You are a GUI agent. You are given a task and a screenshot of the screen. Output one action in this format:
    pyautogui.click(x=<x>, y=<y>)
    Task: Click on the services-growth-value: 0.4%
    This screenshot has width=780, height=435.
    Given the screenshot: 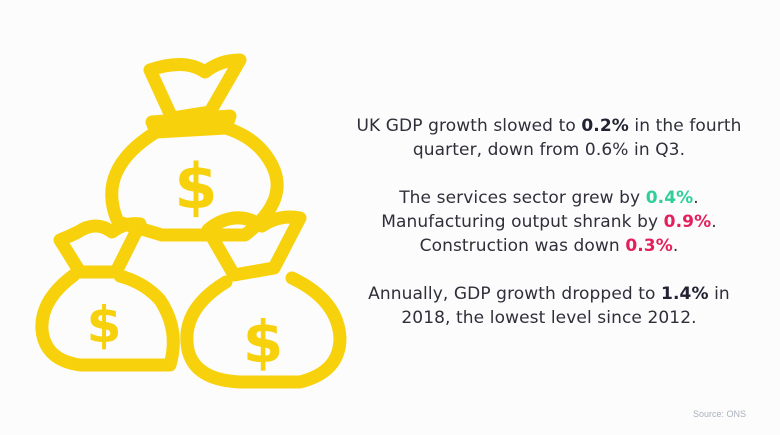 What is the action you would take?
    pyautogui.click(x=669, y=198)
    